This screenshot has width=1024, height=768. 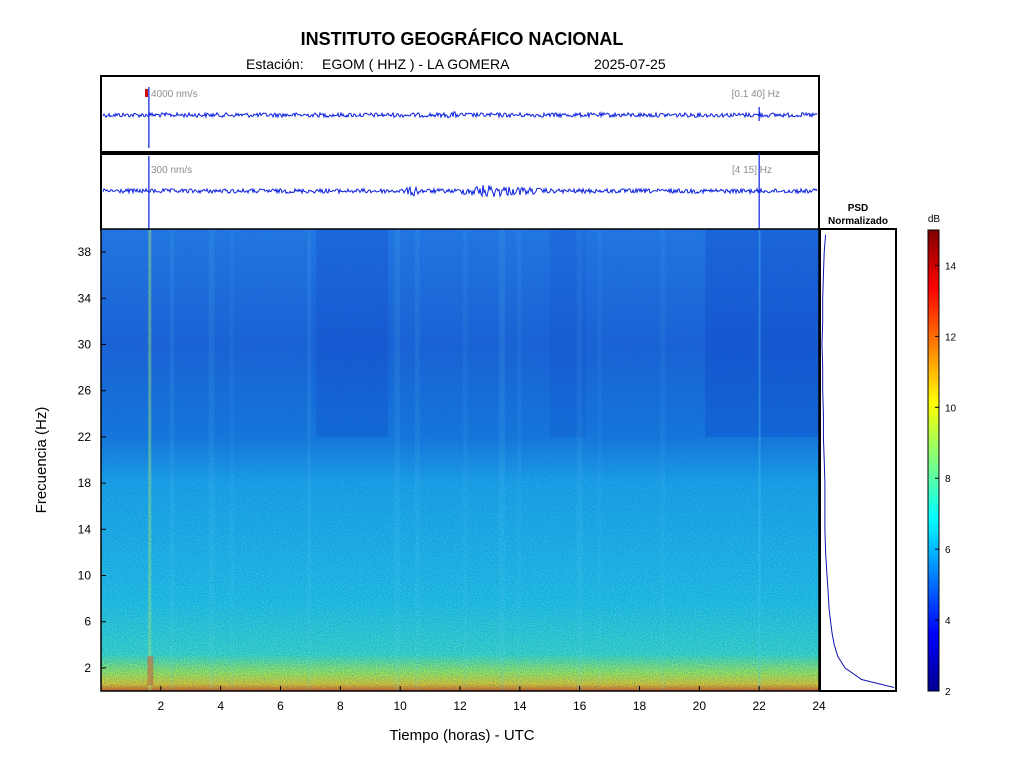 I want to click on colorbar: dB 2 4 6 8 10 12 14, so click(x=942, y=456).